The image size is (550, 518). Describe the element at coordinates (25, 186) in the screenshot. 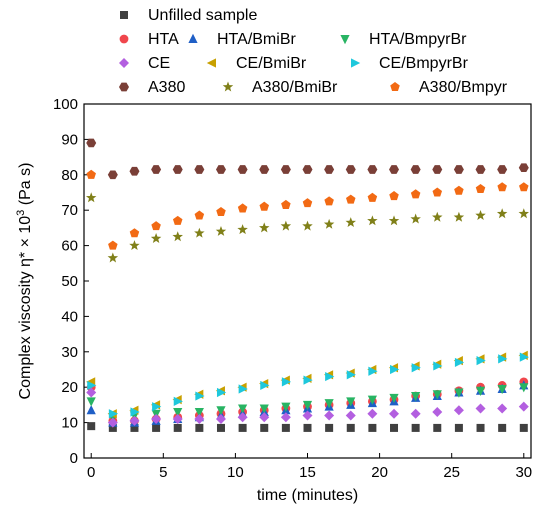

I see `y-axis-title-unit: (Pa s)` at that location.